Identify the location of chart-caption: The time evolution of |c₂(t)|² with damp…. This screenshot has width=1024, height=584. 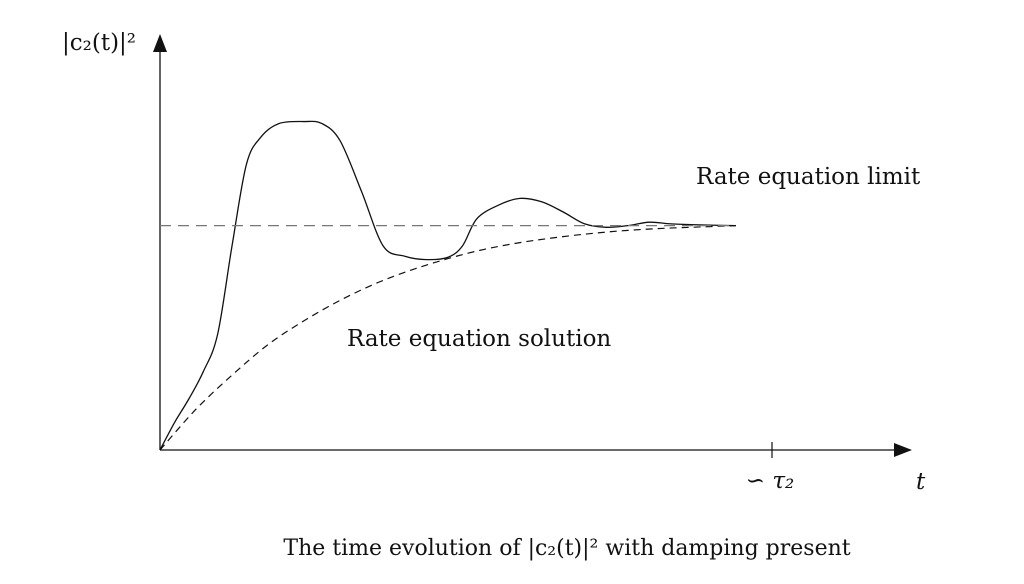
(512, 548).